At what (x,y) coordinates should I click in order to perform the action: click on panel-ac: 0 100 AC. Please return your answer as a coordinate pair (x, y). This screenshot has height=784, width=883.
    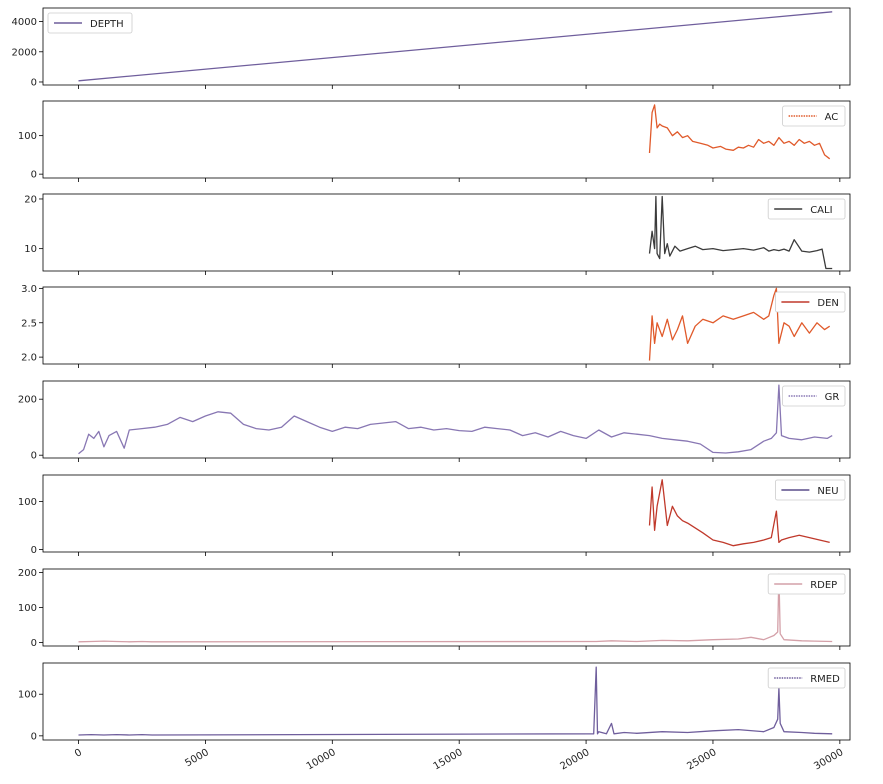
    Looking at the image, I should click on (434, 141).